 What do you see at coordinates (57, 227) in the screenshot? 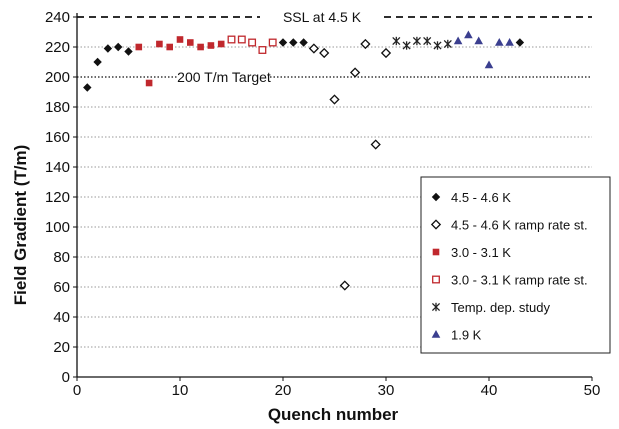
I see `y-tick-label: 100` at bounding box center [57, 227].